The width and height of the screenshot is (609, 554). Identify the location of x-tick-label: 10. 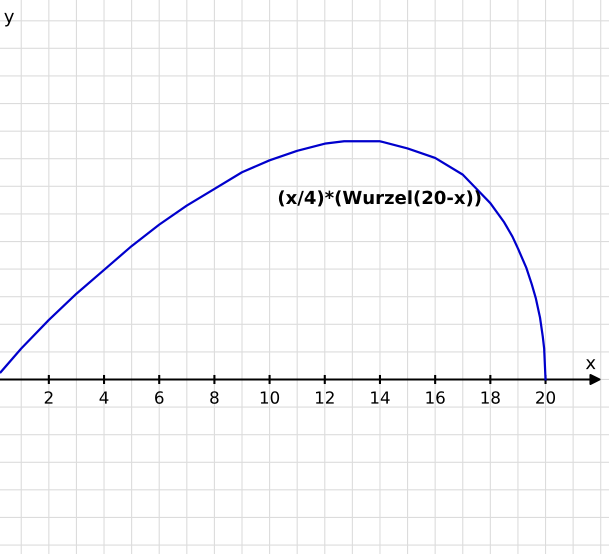
(270, 397).